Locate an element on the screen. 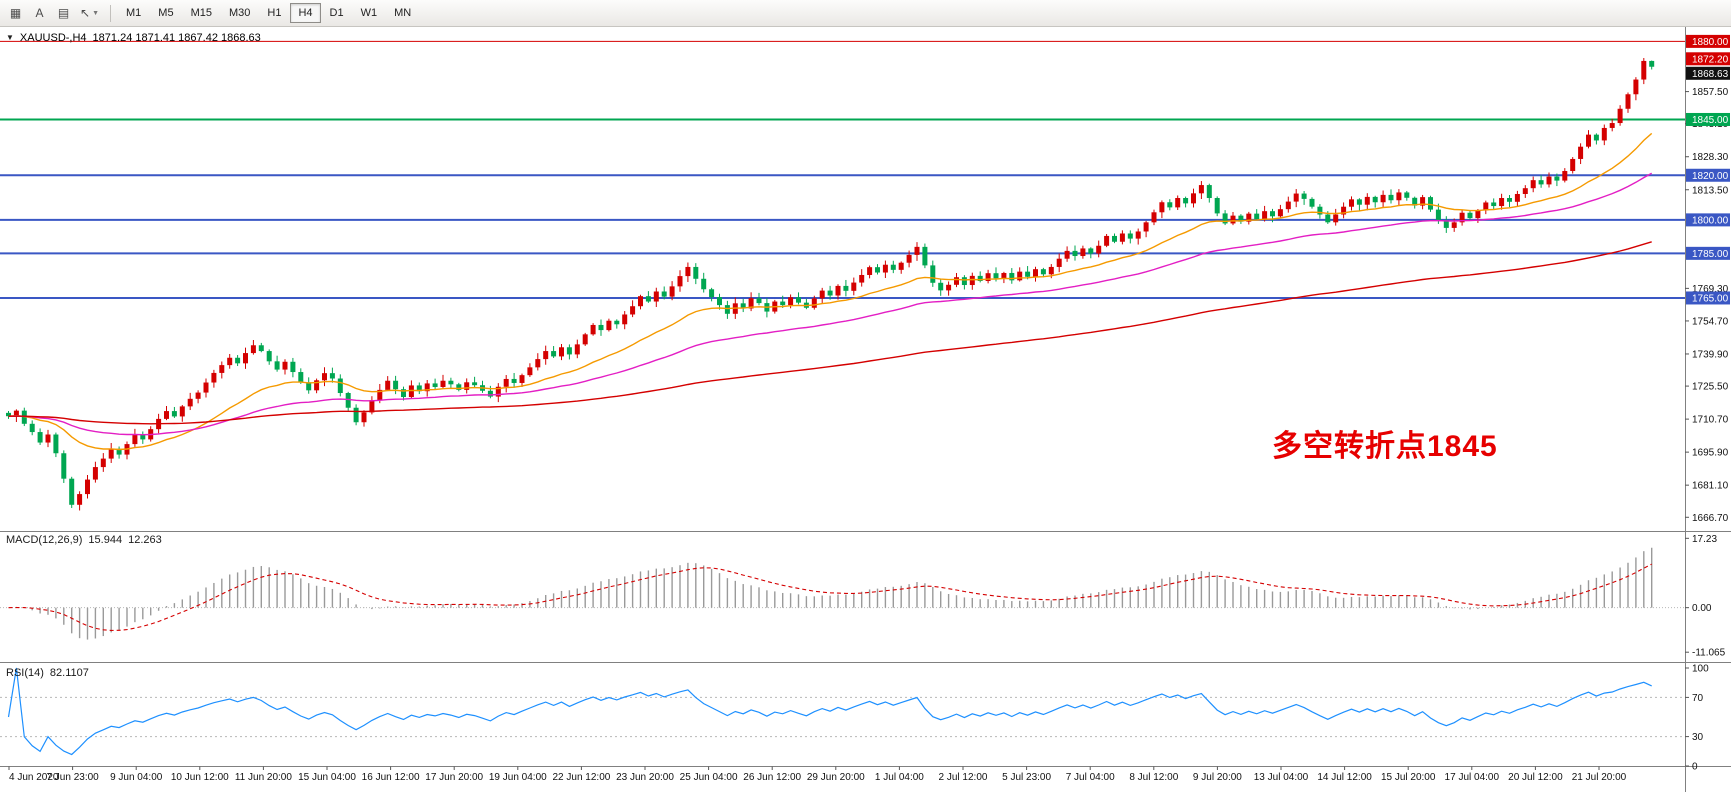 The width and height of the screenshot is (1731, 792). cursor-tool-dropdown: ↖ ▼ is located at coordinates (89, 13).